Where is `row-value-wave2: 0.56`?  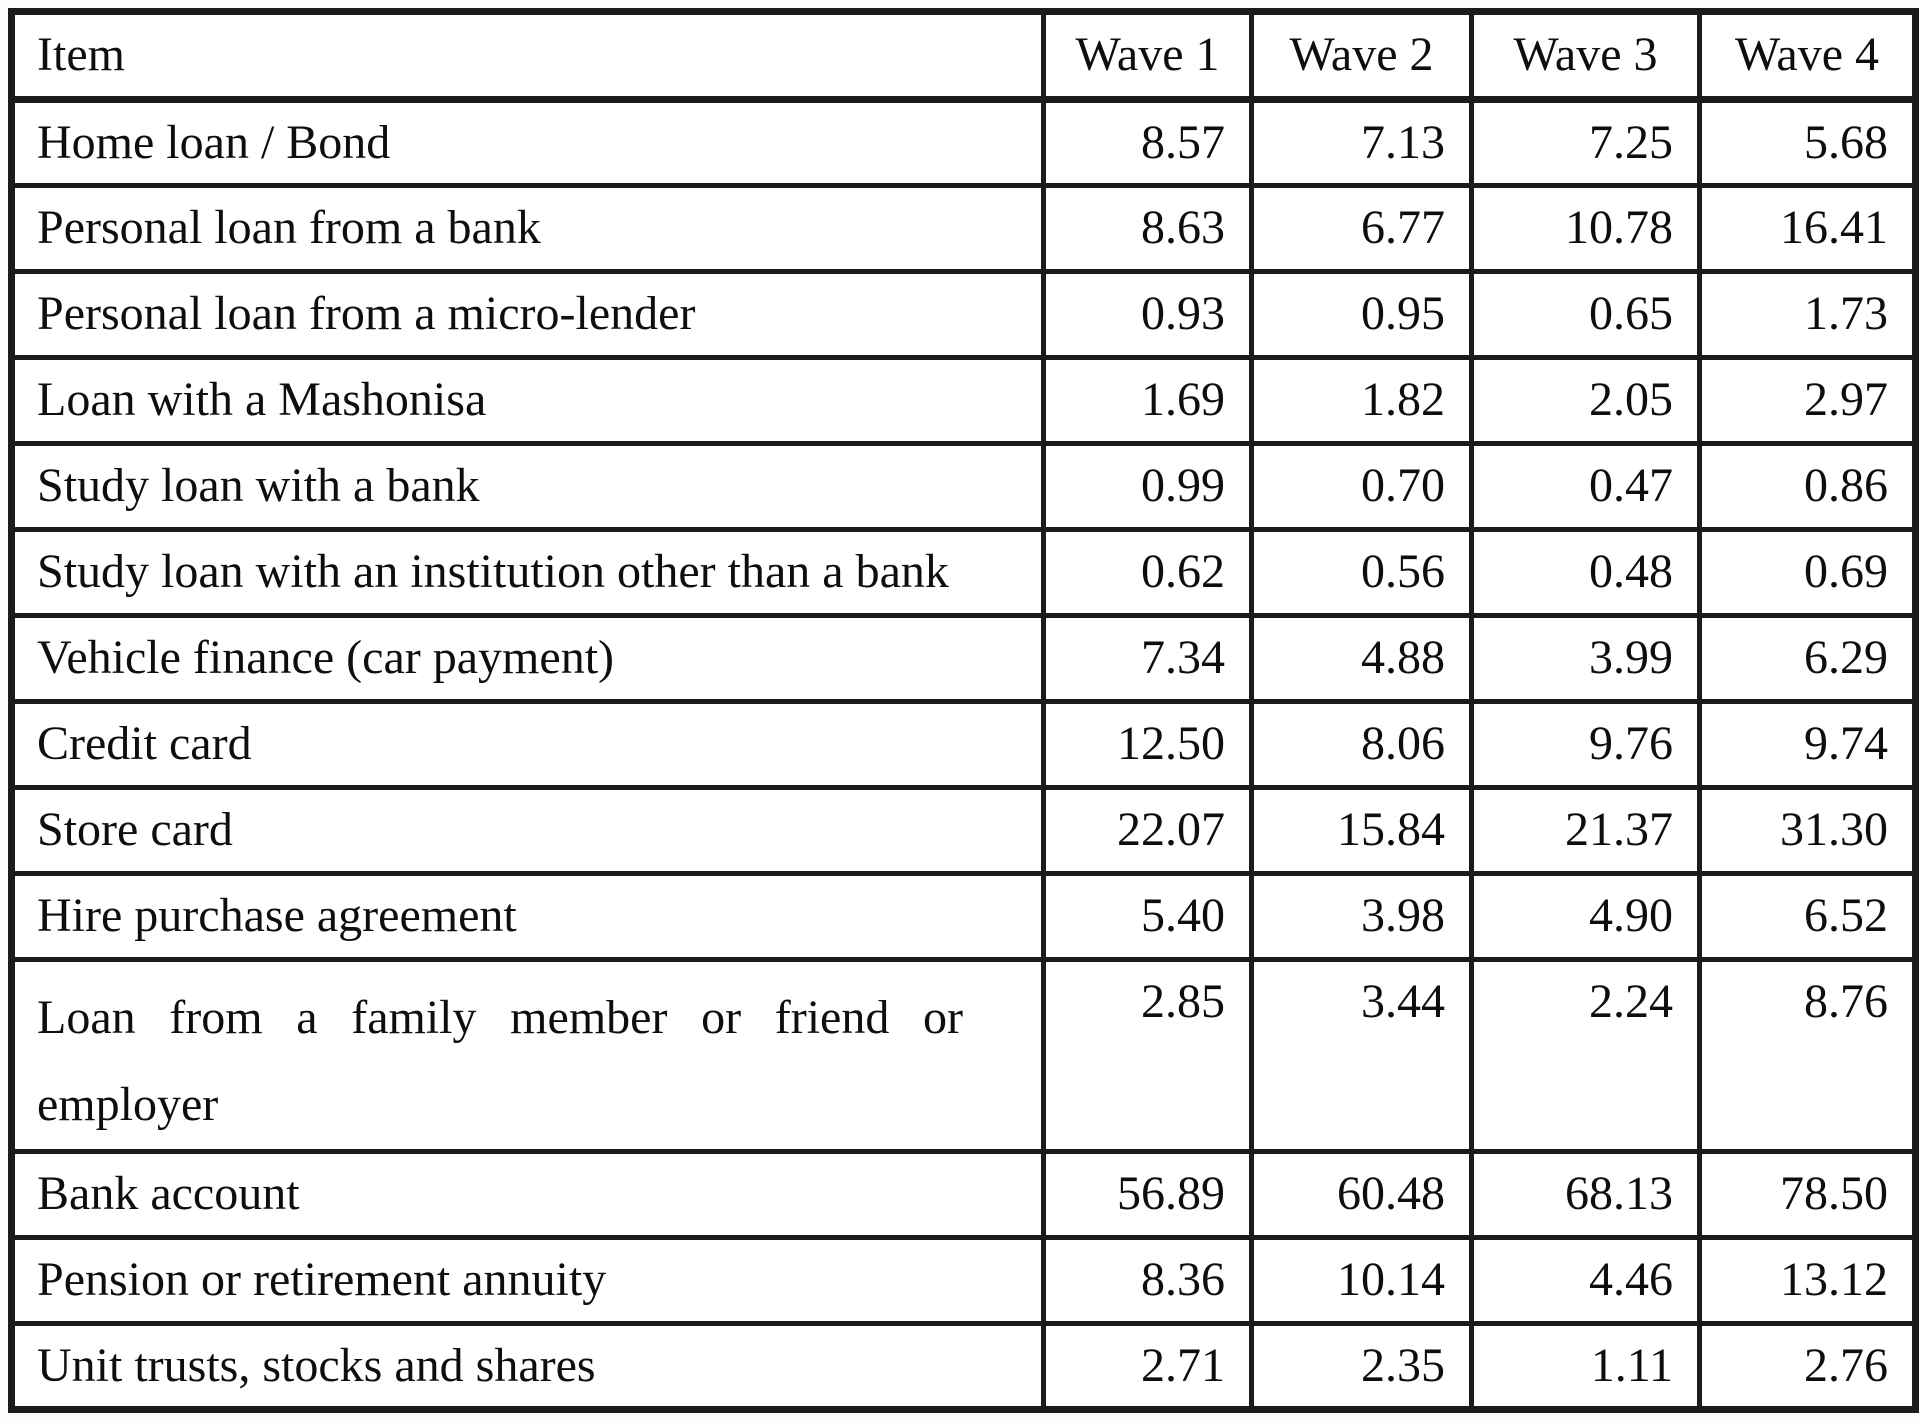 row-value-wave2: 0.56 is located at coordinates (1361, 572).